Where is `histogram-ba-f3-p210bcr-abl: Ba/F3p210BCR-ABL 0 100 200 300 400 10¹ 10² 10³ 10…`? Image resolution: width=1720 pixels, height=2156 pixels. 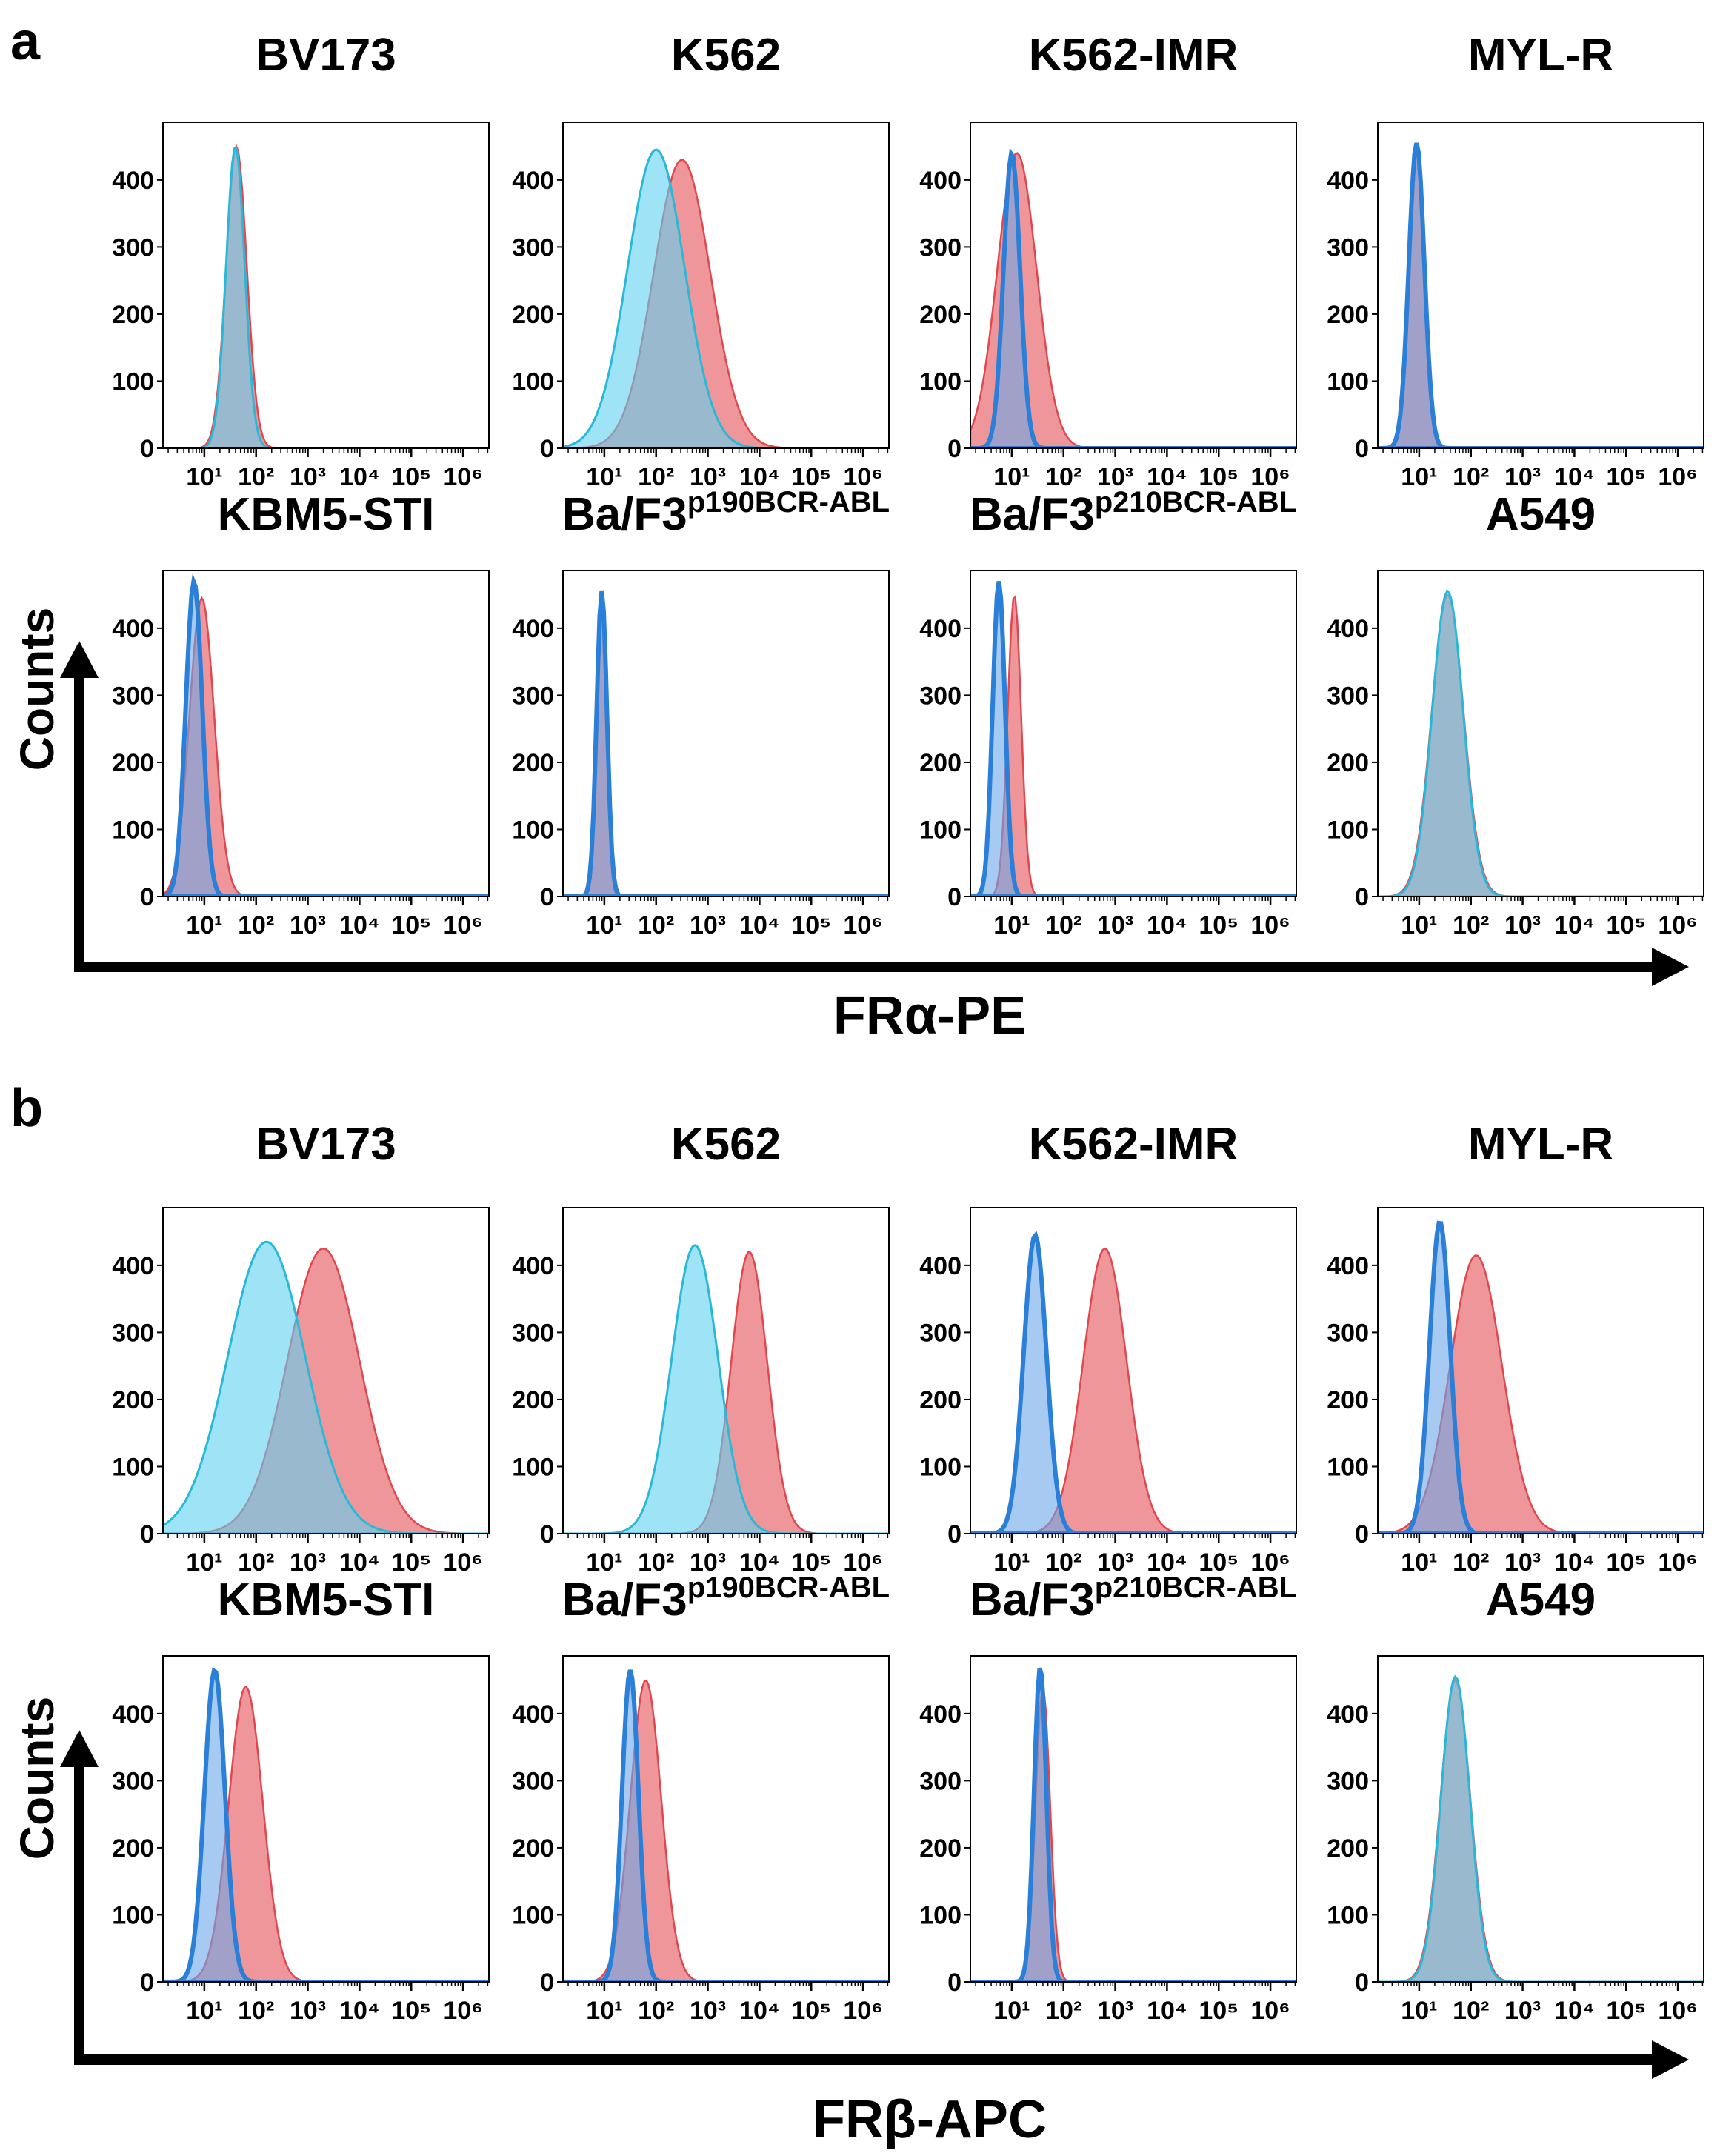
histogram-ba-f3-p210bcr-abl: Ba/F3p210BCR-ABL 0 100 200 300 400 10¹ 10² 10³ 10… is located at coordinates (1108, 1798).